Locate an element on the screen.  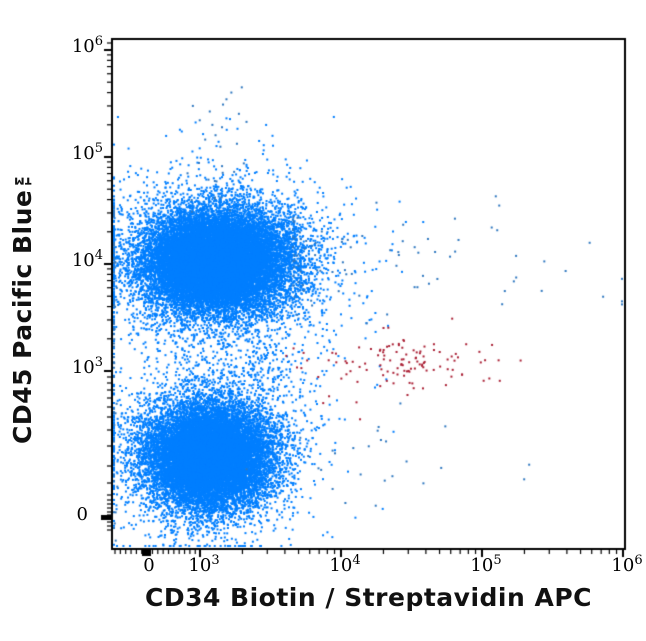
y-tick-label-10e6: 10⁶ is located at coordinates (87, 45).